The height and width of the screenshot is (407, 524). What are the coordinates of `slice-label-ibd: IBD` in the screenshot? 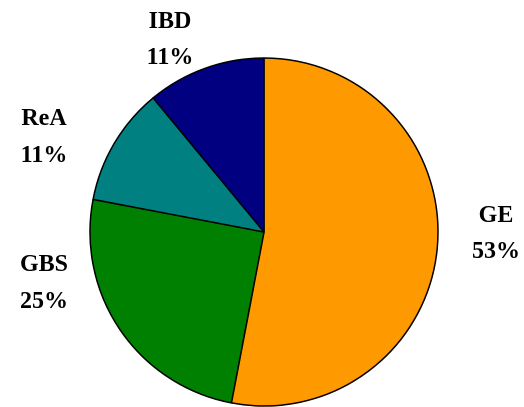 It's located at (170, 21).